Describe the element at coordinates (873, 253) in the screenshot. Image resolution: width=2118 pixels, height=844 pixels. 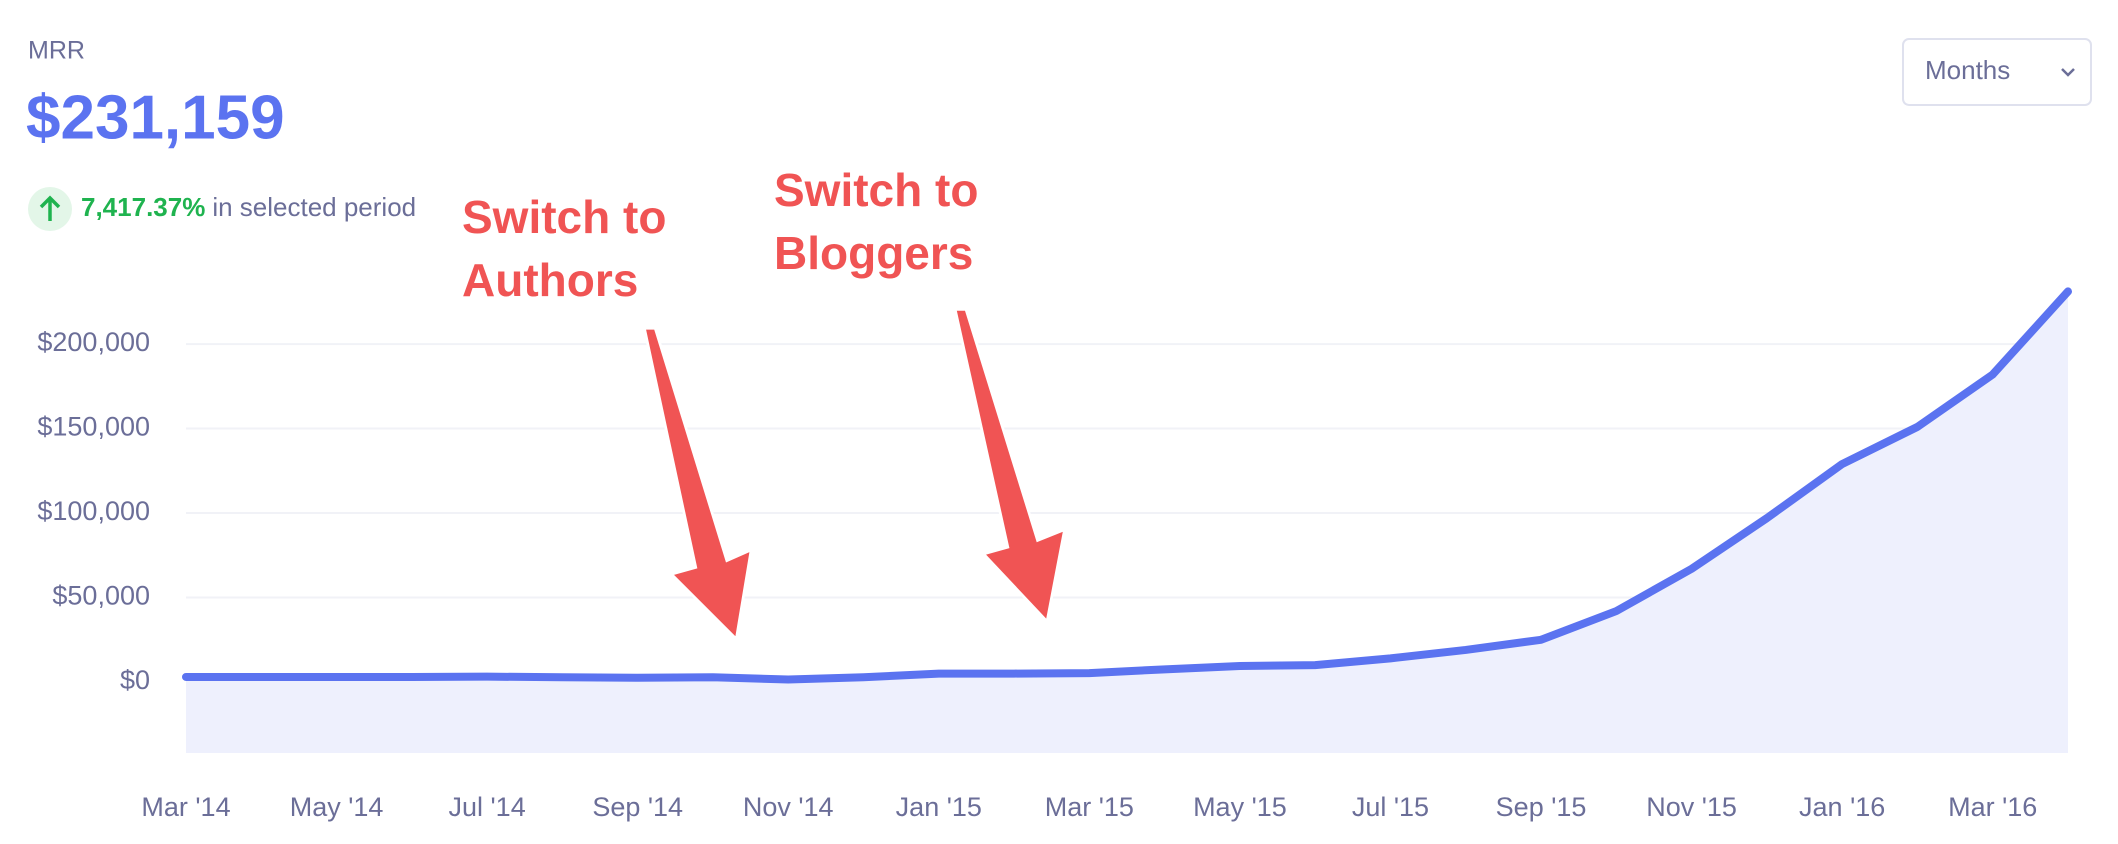
I see `annotation: Bloggers` at that location.